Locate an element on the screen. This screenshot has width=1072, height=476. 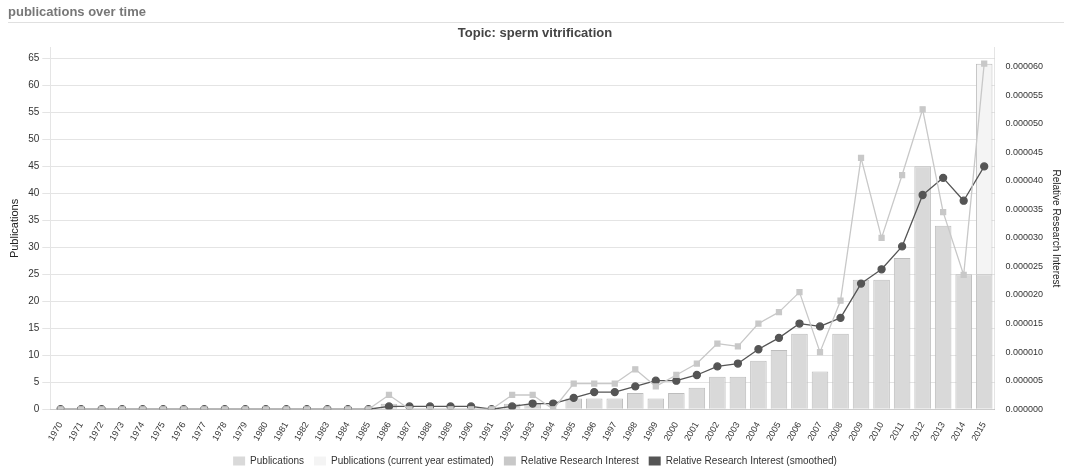
chart-subtitle: Topic: sperm vitrification is located at coordinates (535, 33).